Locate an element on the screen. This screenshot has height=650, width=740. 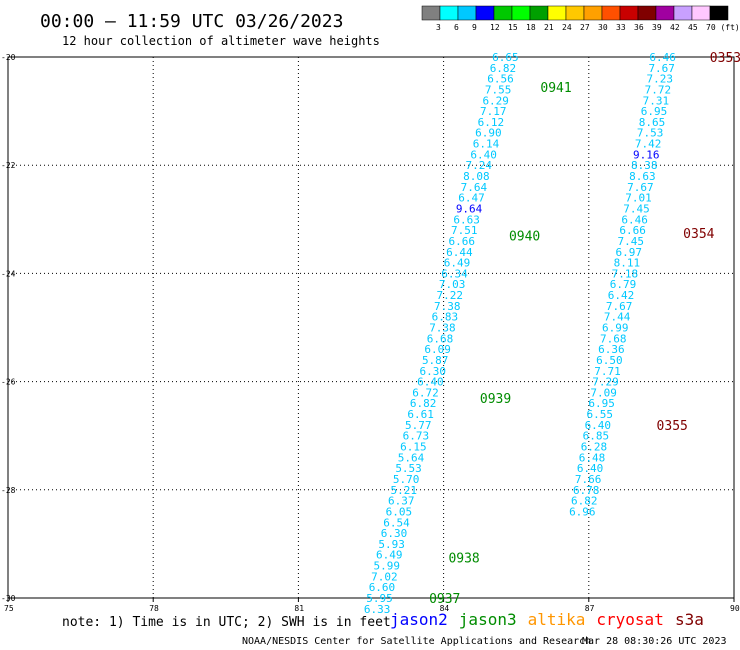
legend-tick-label: 42 is located at coordinates (675, 27).